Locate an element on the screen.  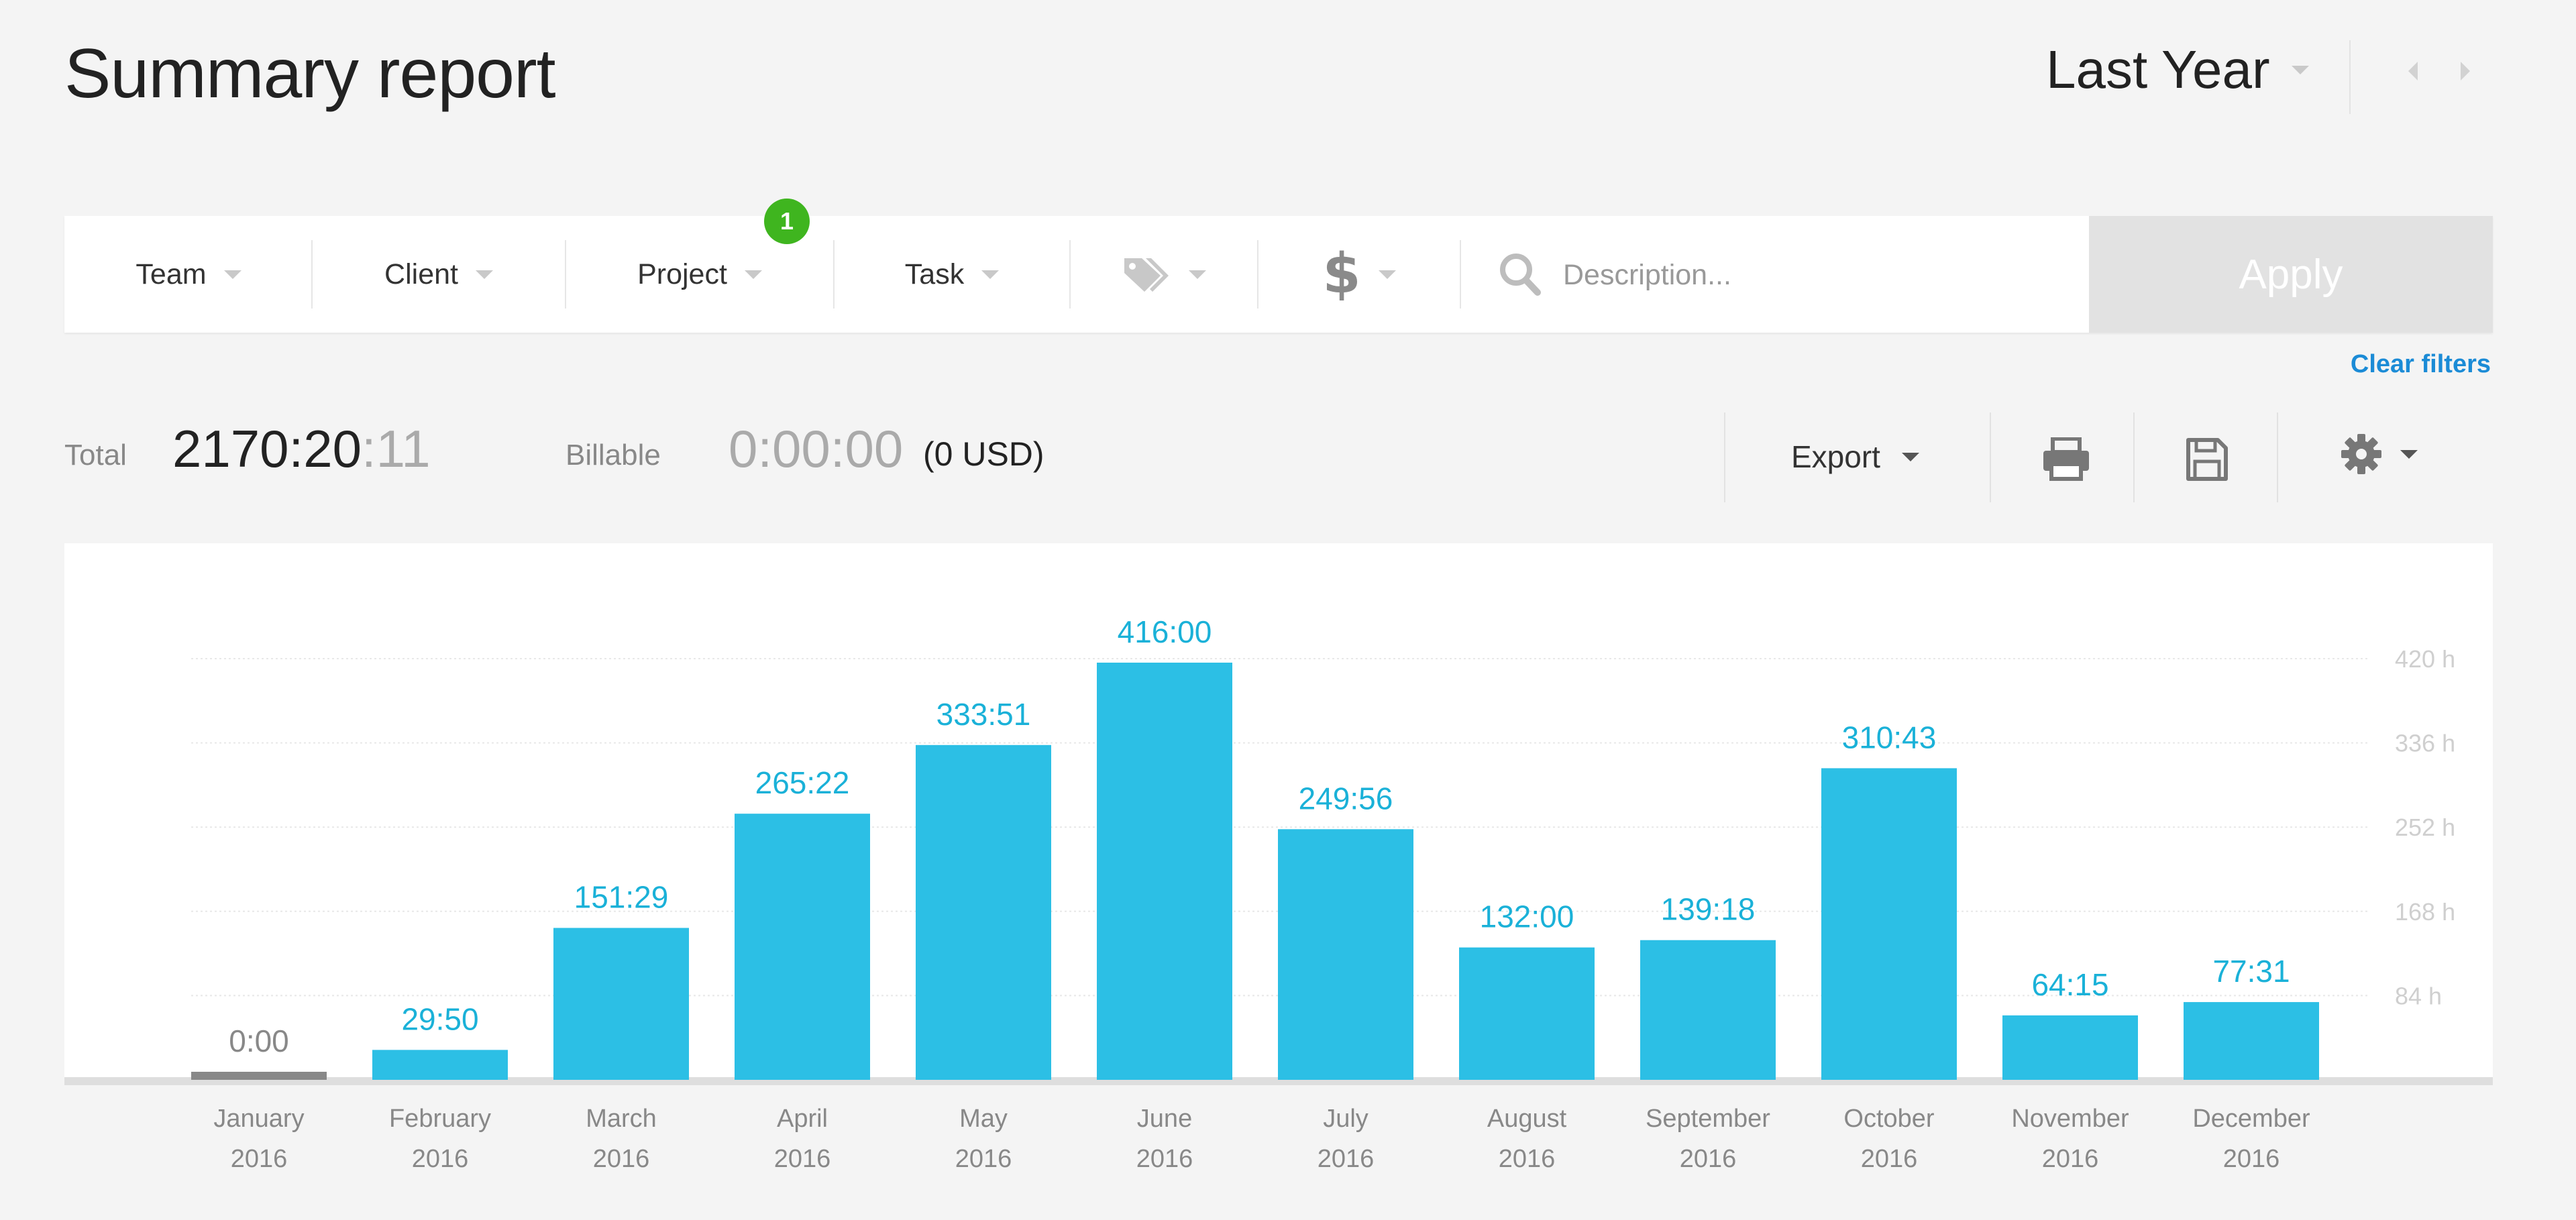
save-icon is located at coordinates (2207, 459).